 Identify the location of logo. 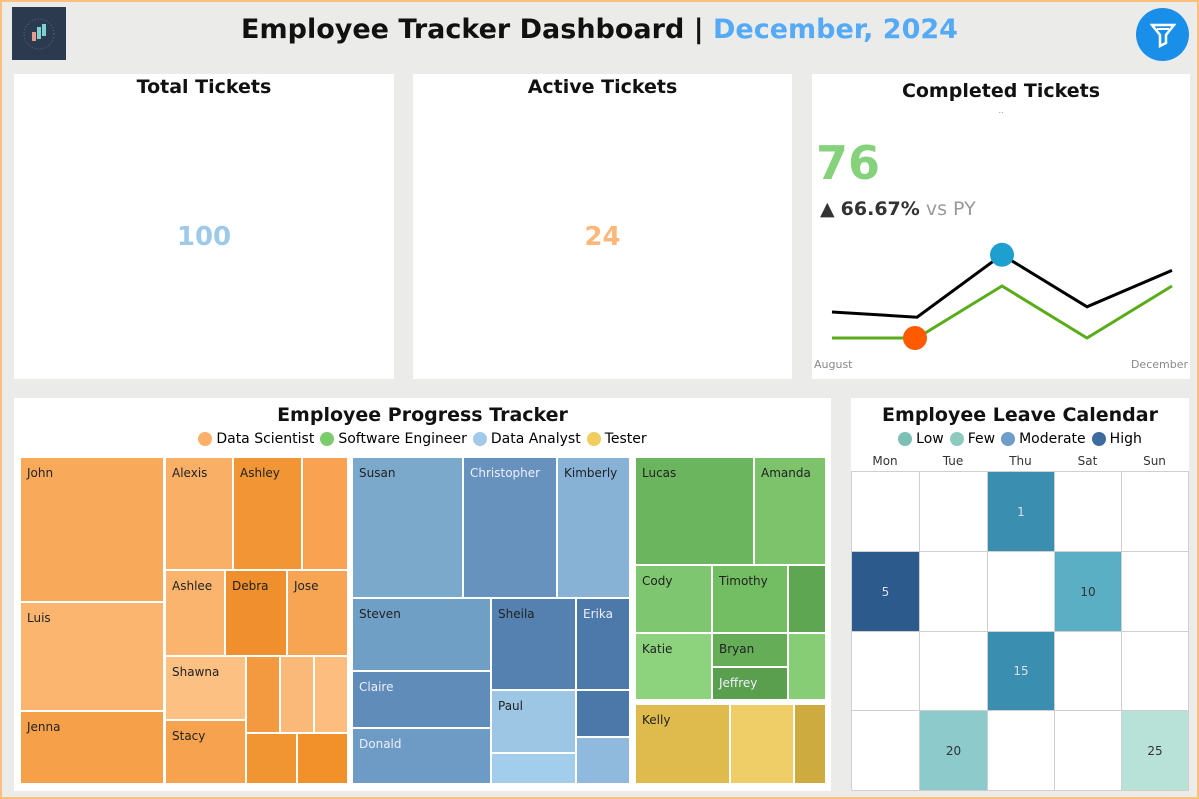
(39, 33).